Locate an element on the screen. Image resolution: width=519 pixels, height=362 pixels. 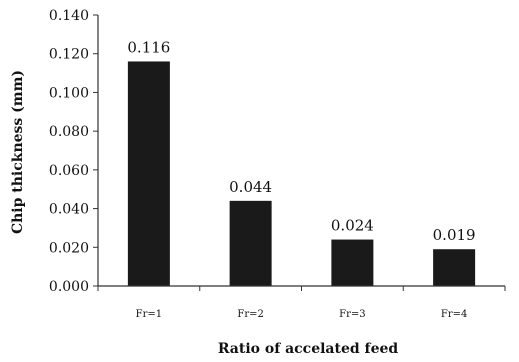
y-tick-label: 0.120 is located at coordinates (69, 55).